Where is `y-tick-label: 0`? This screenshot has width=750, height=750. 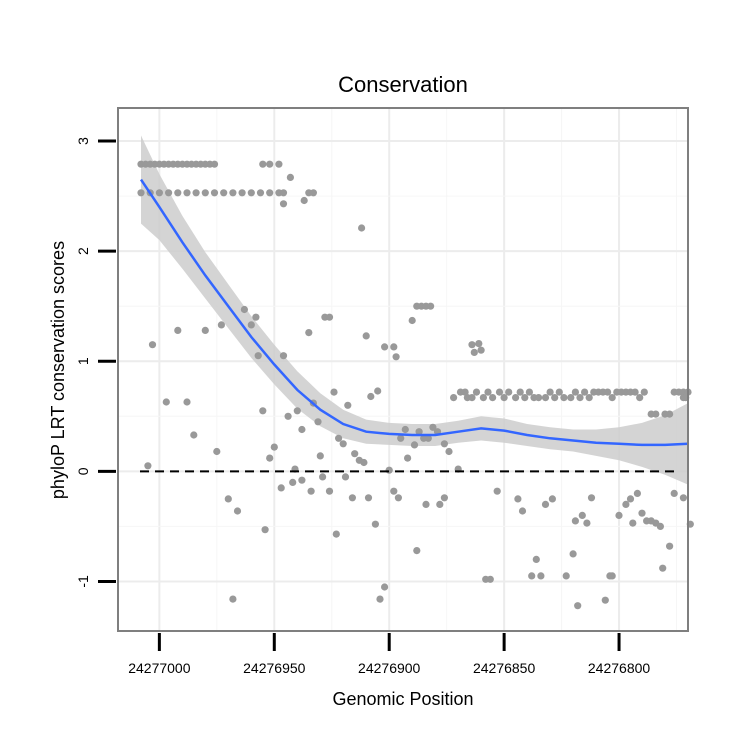 y-tick-label: 0 is located at coordinates (83, 471).